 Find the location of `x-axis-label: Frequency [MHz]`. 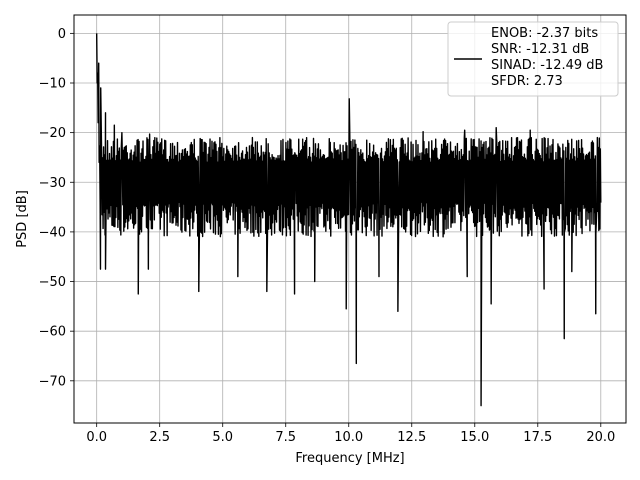

x-axis-label: Frequency [MHz] is located at coordinates (349, 458).